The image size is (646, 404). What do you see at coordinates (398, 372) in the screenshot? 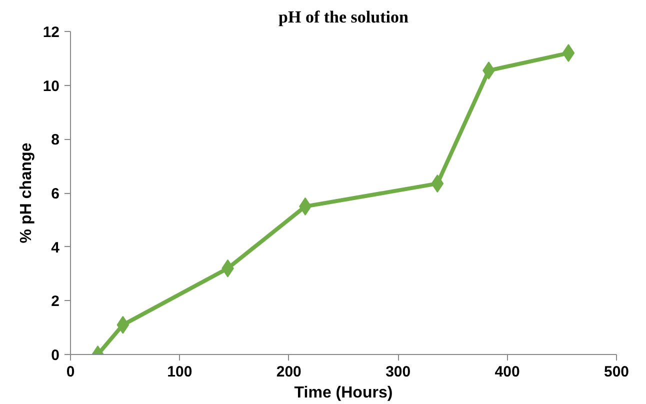
I see `x-tick-label: 300` at bounding box center [398, 372].